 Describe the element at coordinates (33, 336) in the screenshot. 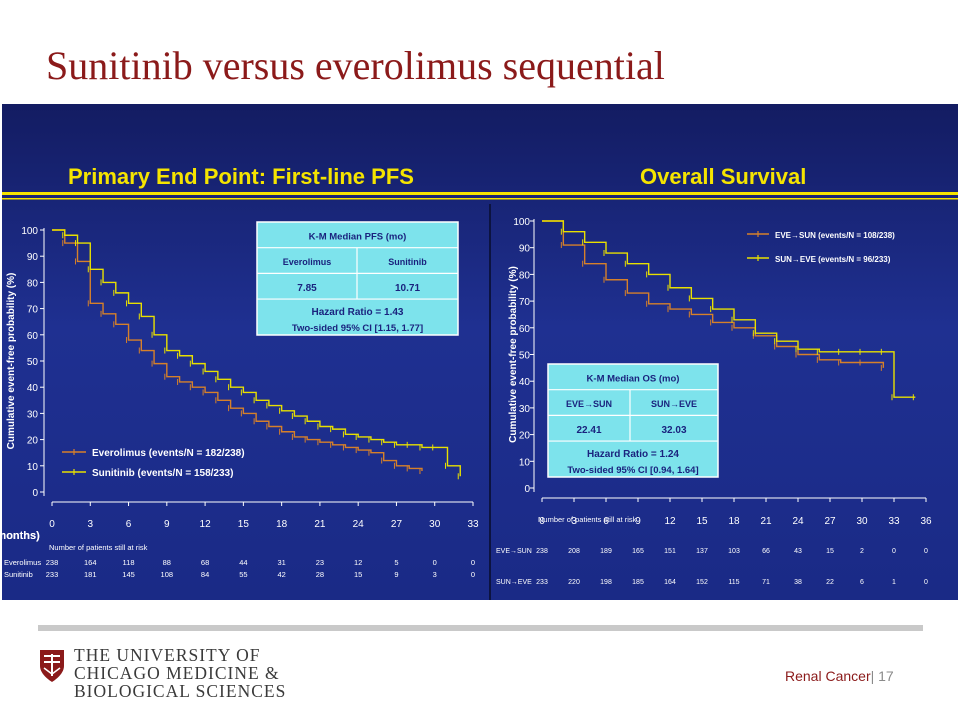

I see `pfs-y-tick-label: 60` at that location.